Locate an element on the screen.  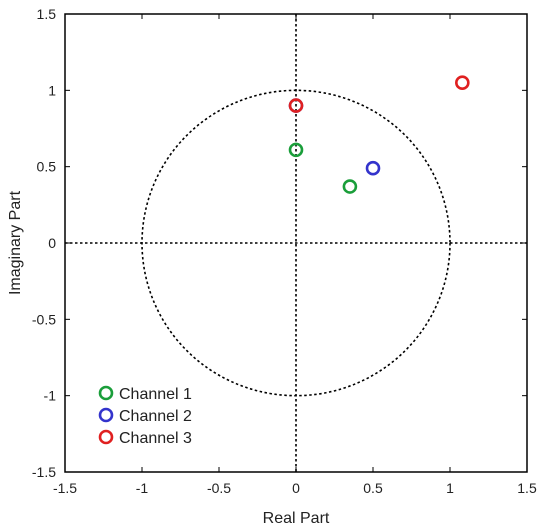
legend-label-channel-3: Channel 3 is located at coordinates (155, 438).